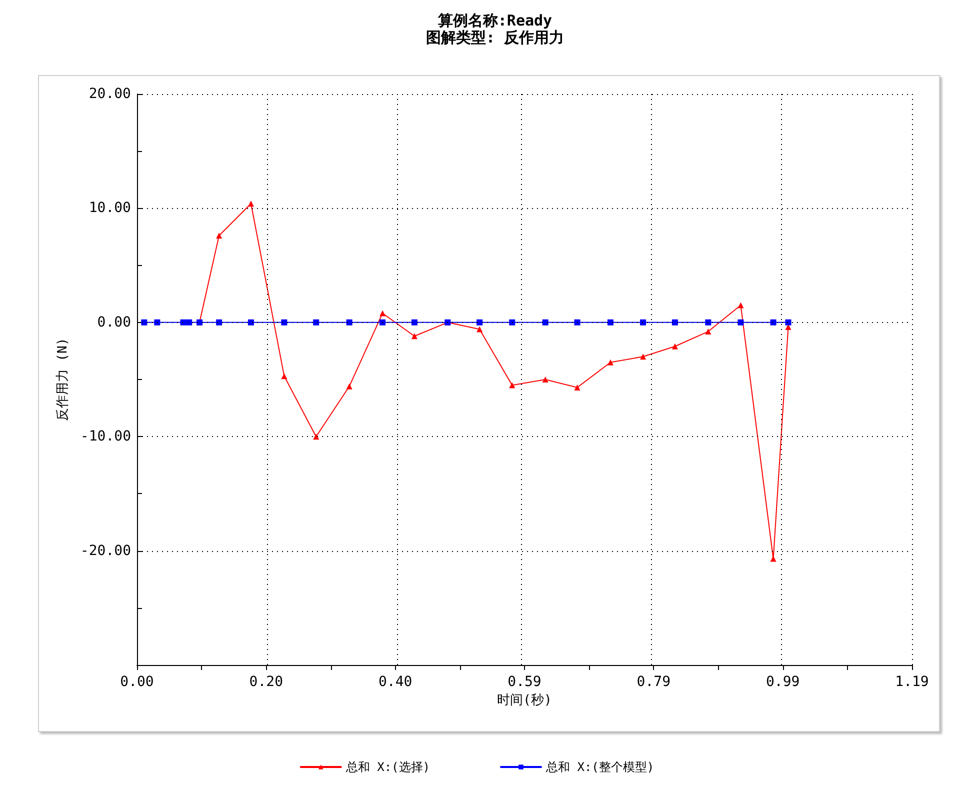  Describe the element at coordinates (395, 682) in the screenshot. I see `x-tick-label: 0.40` at that location.